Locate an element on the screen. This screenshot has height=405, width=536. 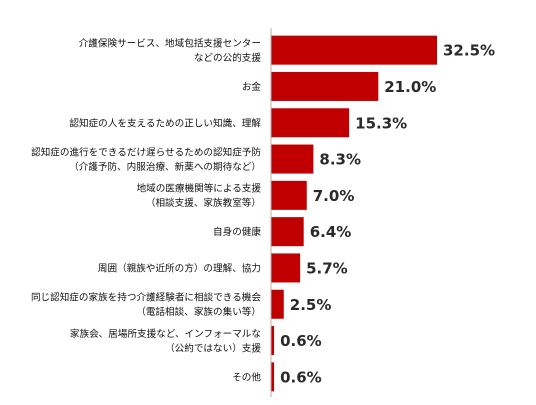
value-label-0: 32.5% is located at coordinates (469, 51).